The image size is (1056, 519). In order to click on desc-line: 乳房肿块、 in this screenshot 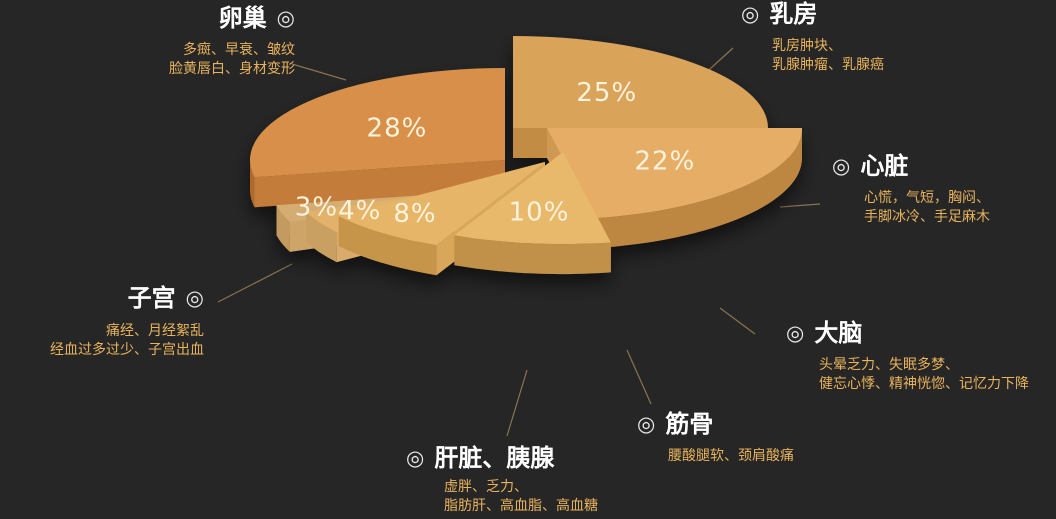, I will do `click(807, 46)`.